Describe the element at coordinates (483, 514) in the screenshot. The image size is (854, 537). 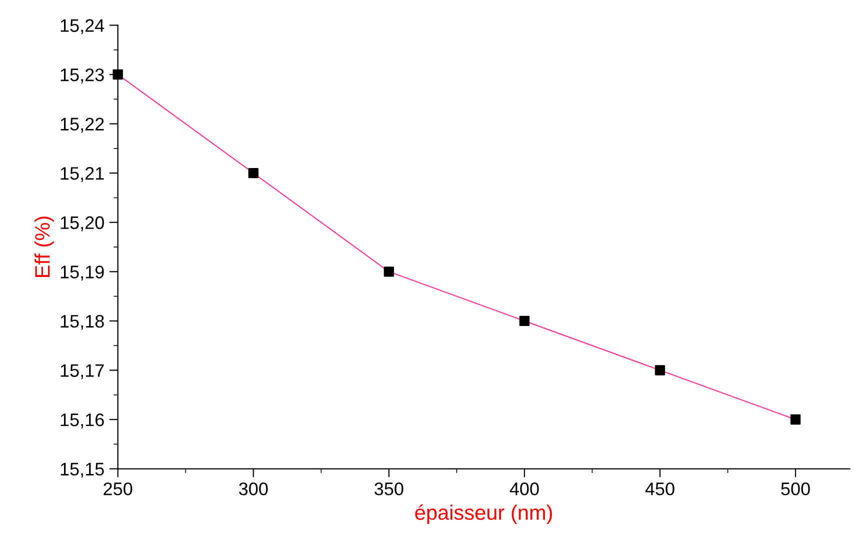
I see `x-axis-title: épaisseur (nm)` at that location.